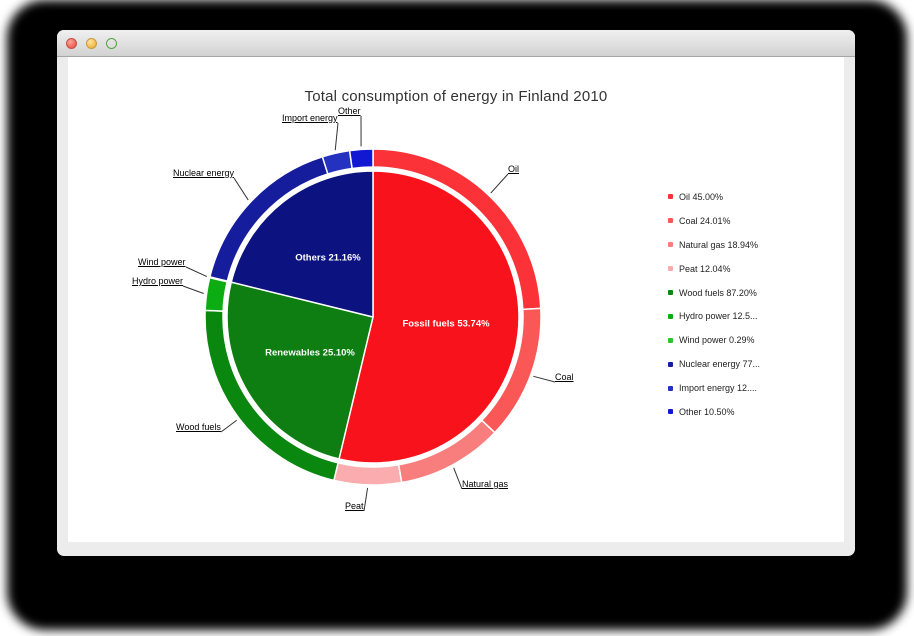 This screenshot has height=636, width=914. I want to click on ring-slice-import-energy, so click(337, 162).